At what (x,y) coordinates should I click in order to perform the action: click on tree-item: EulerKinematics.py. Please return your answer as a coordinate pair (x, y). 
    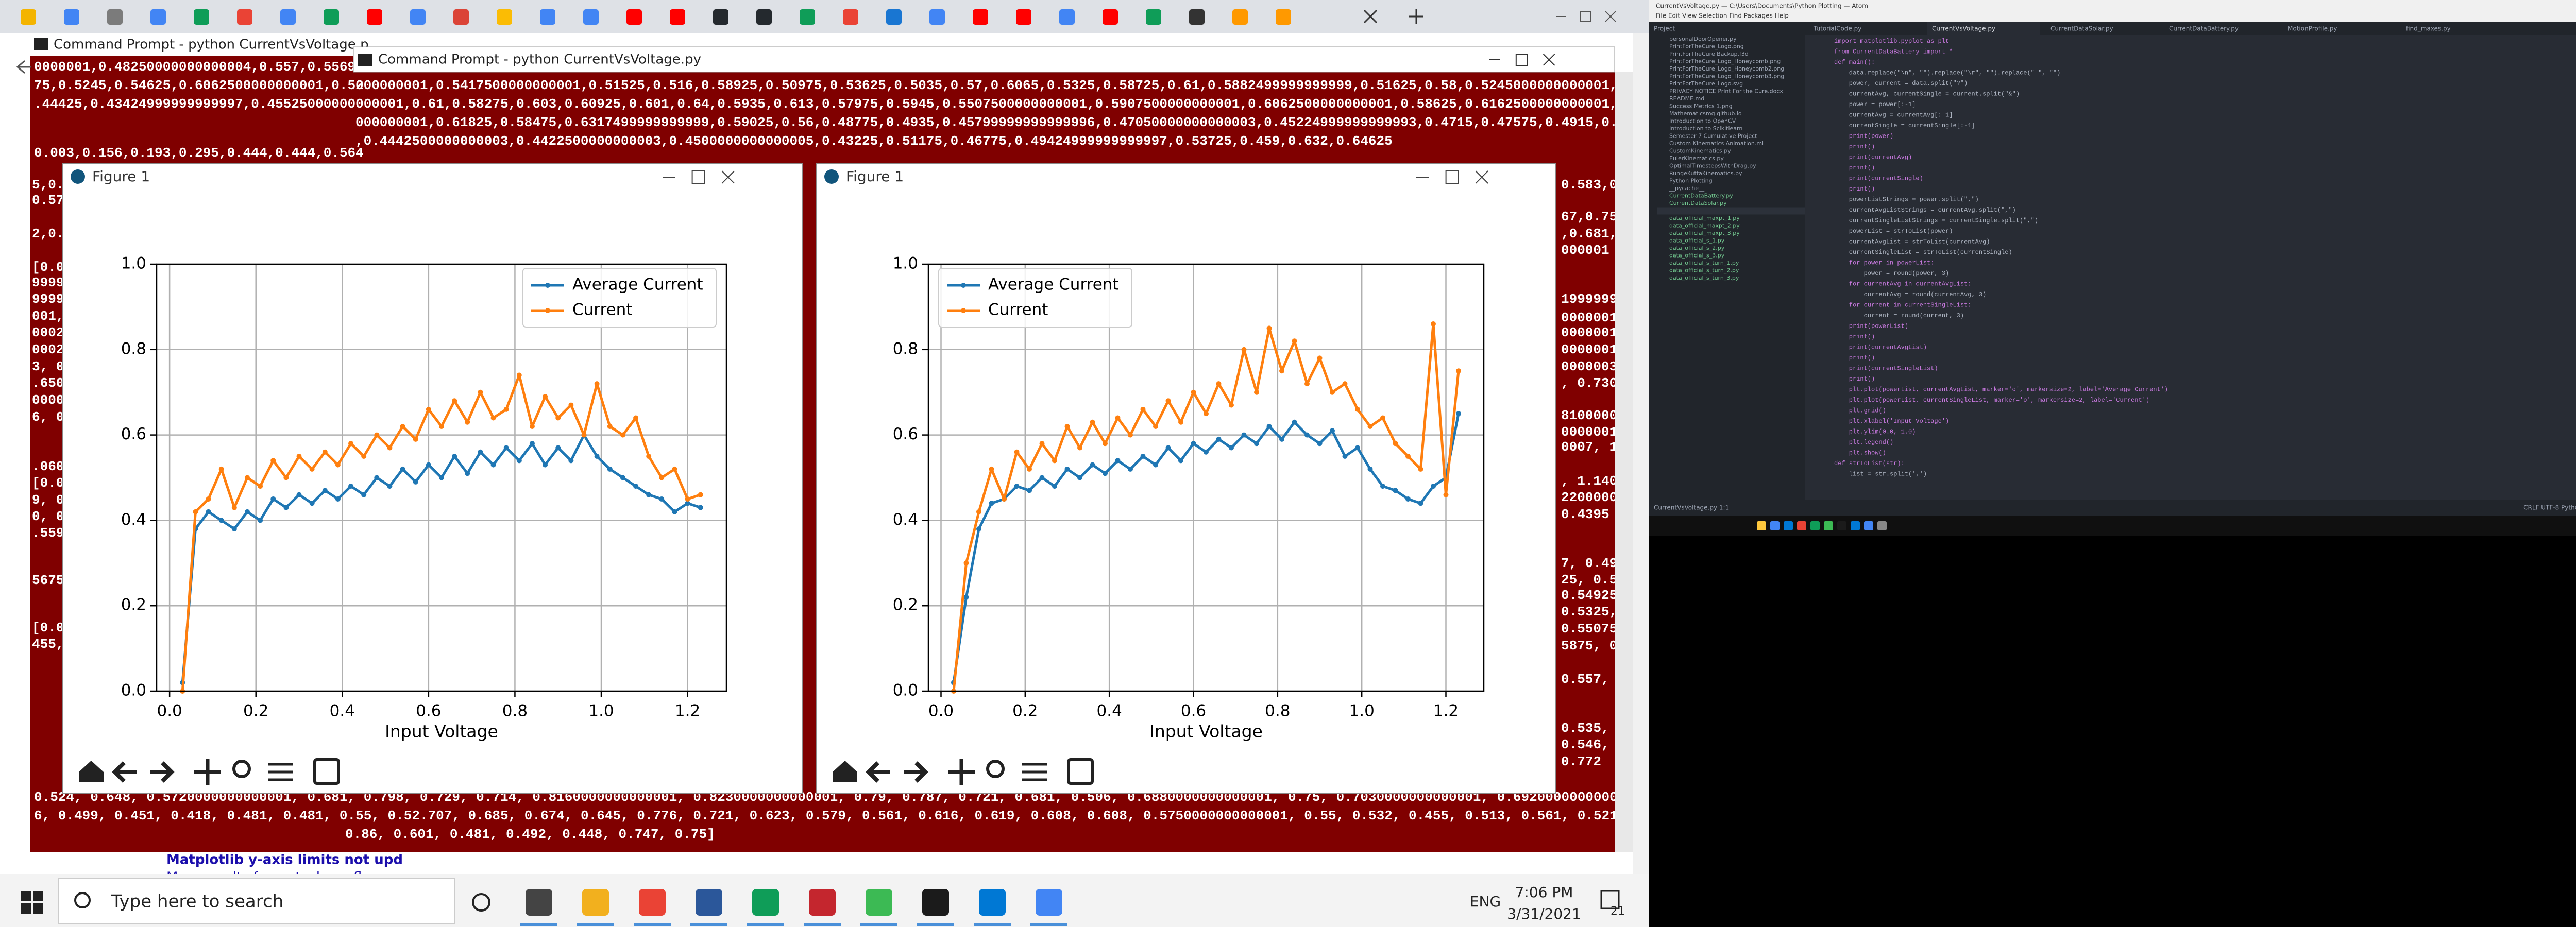
    Looking at the image, I should click on (1697, 158).